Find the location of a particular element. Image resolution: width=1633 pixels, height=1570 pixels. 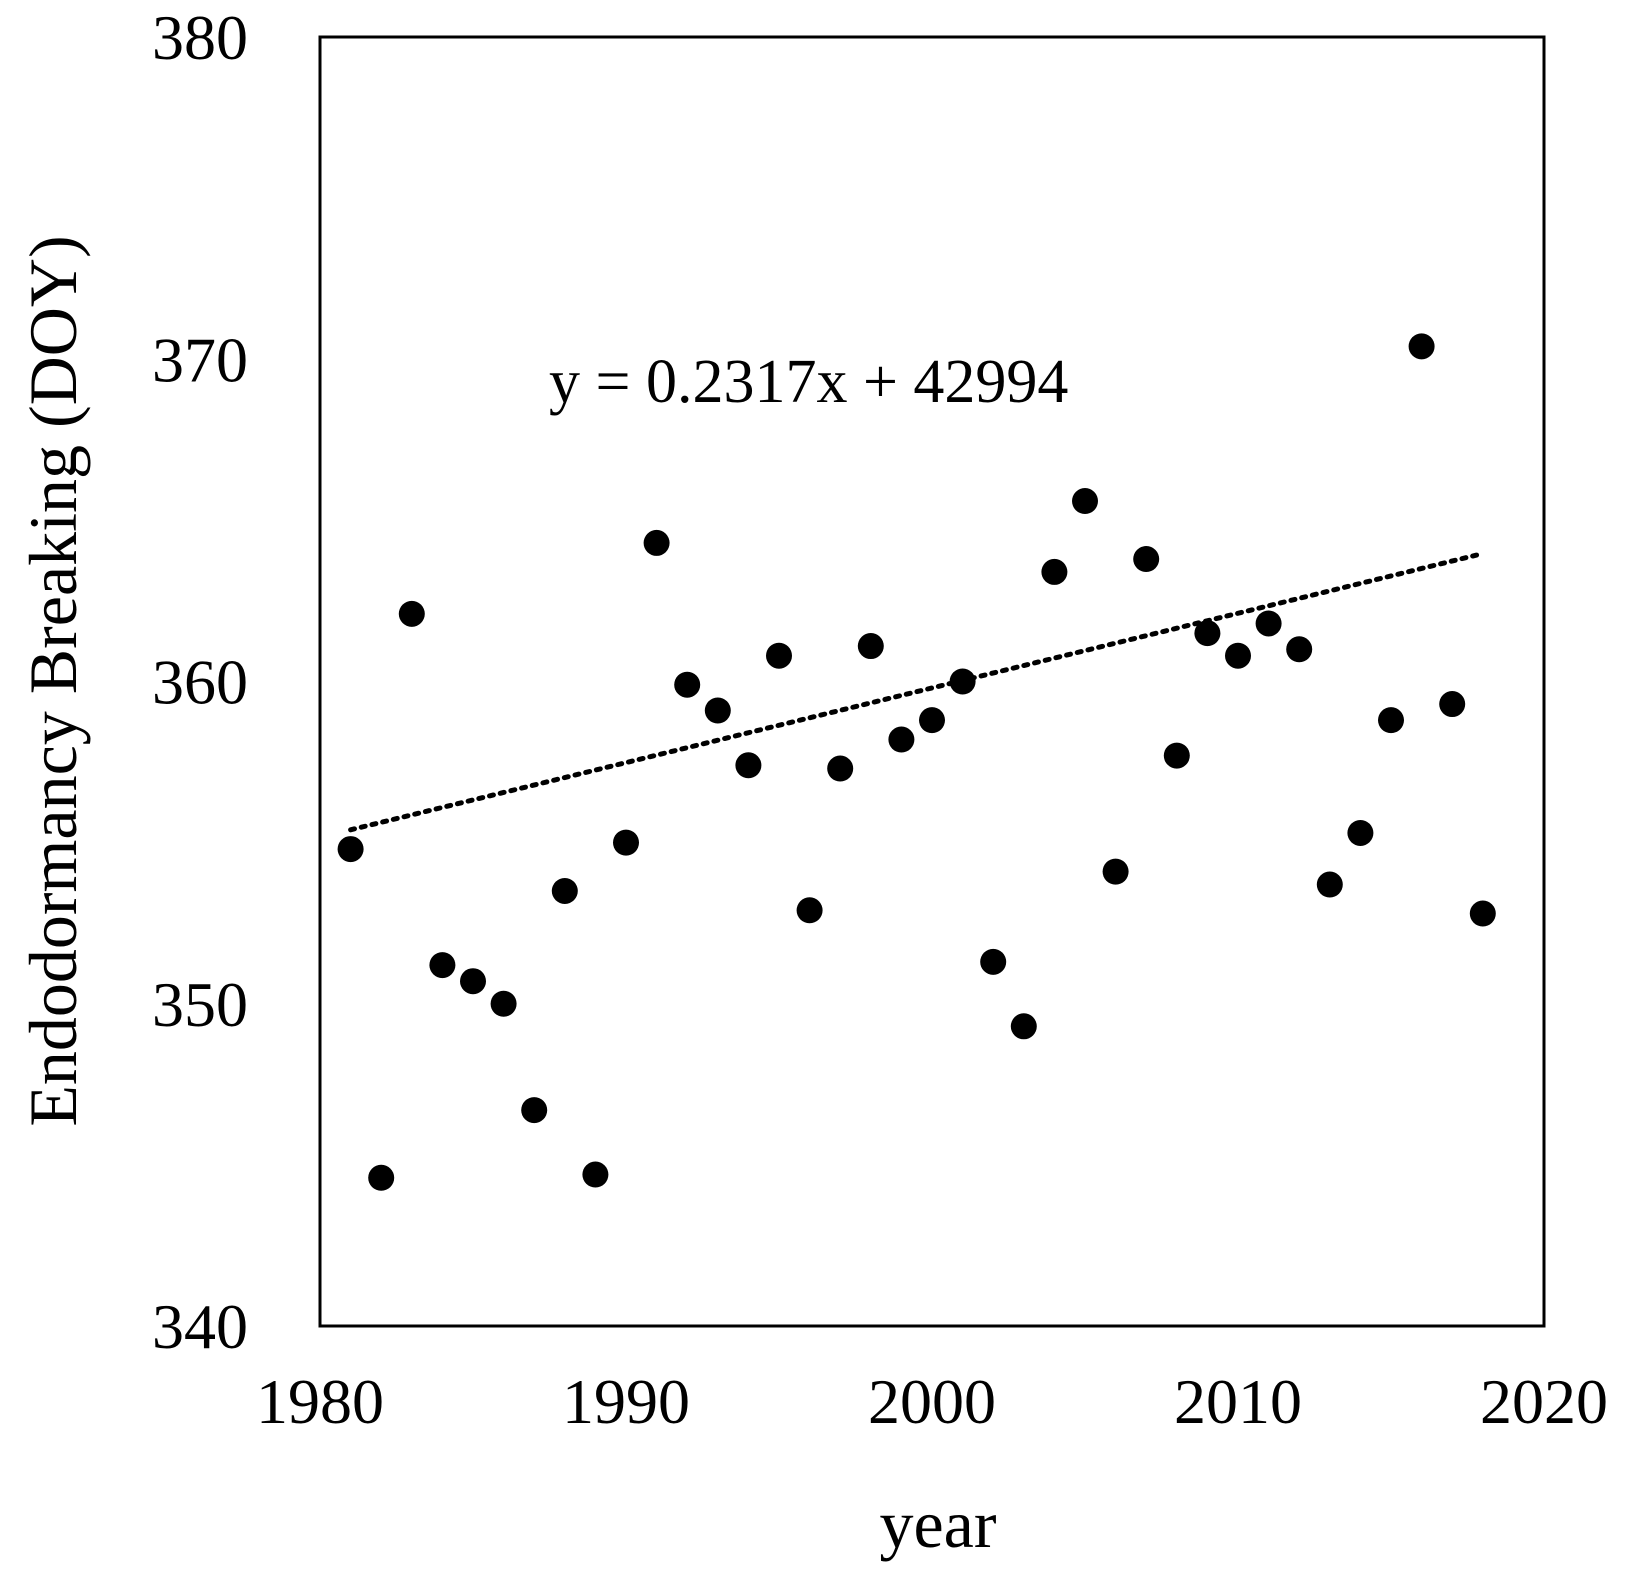

y-tick-label: 340 is located at coordinates (200, 1326).